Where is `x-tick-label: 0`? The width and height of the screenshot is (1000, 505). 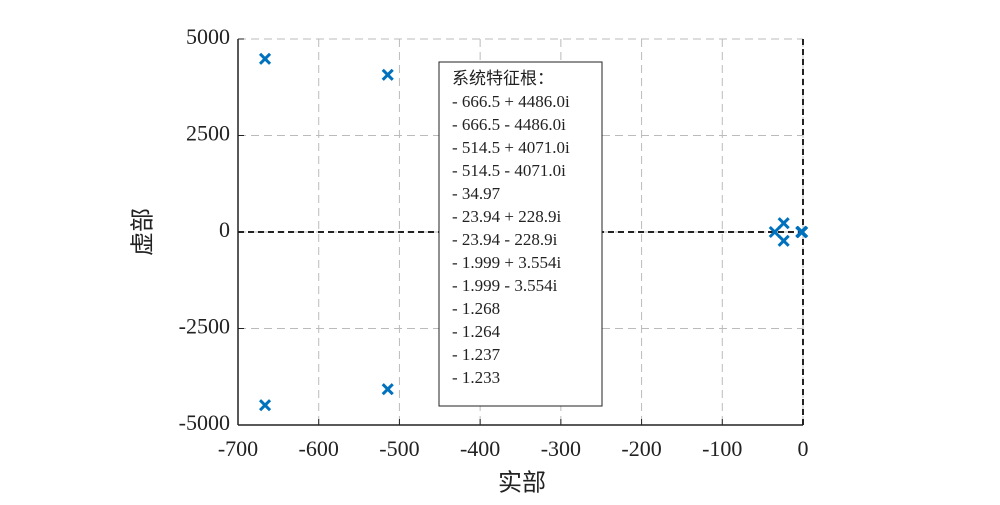
x-tick-label: 0 is located at coordinates (803, 448).